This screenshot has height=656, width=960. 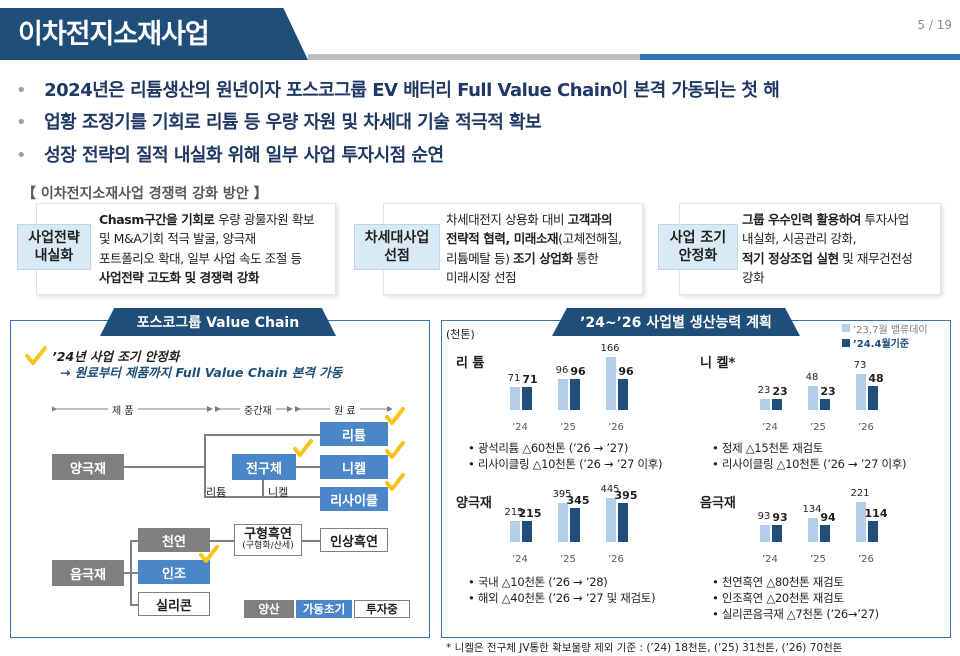 What do you see at coordinates (698, 247) in the screenshot?
I see `strategy-tag: 사업 조기 안정화` at bounding box center [698, 247].